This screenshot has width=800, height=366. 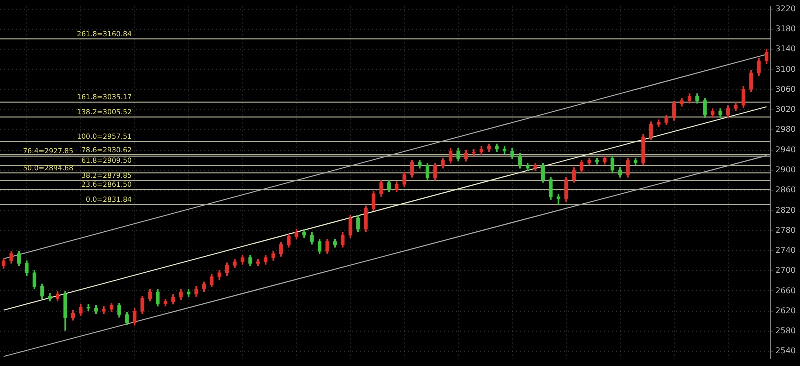 What do you see at coordinates (786, 331) in the screenshot?
I see `y-tick-label: 2580` at bounding box center [786, 331].